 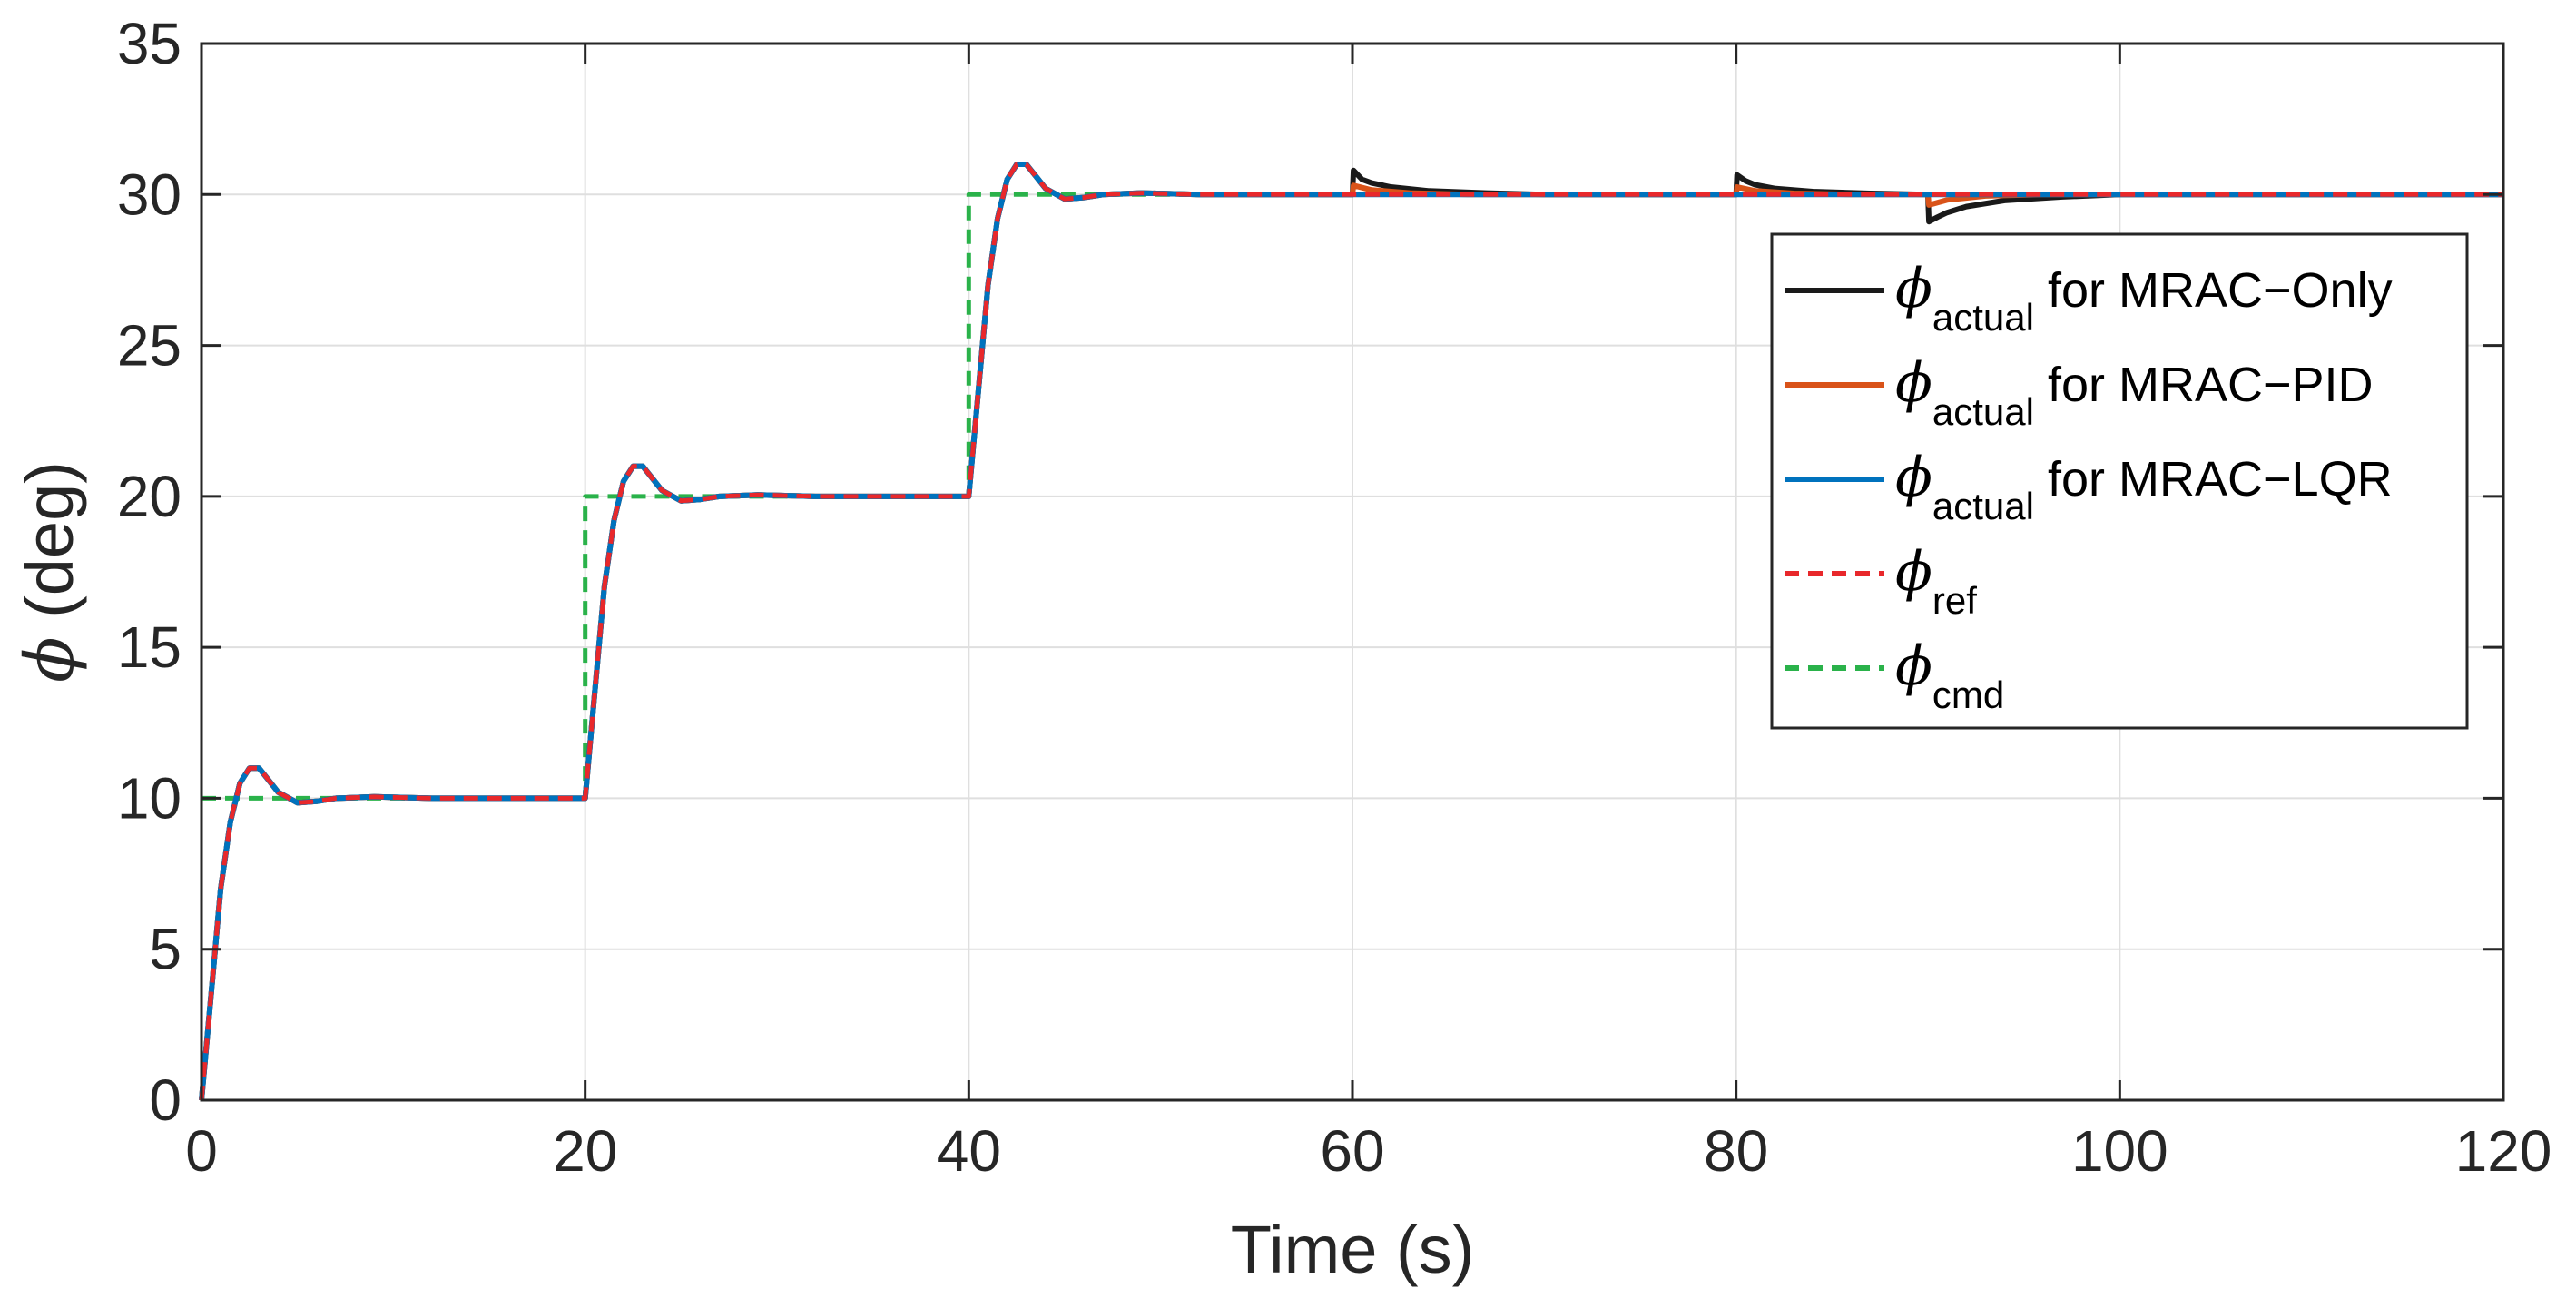 I want to click on legend-text-rest: for MRAC−Only, so click(x=2213, y=290).